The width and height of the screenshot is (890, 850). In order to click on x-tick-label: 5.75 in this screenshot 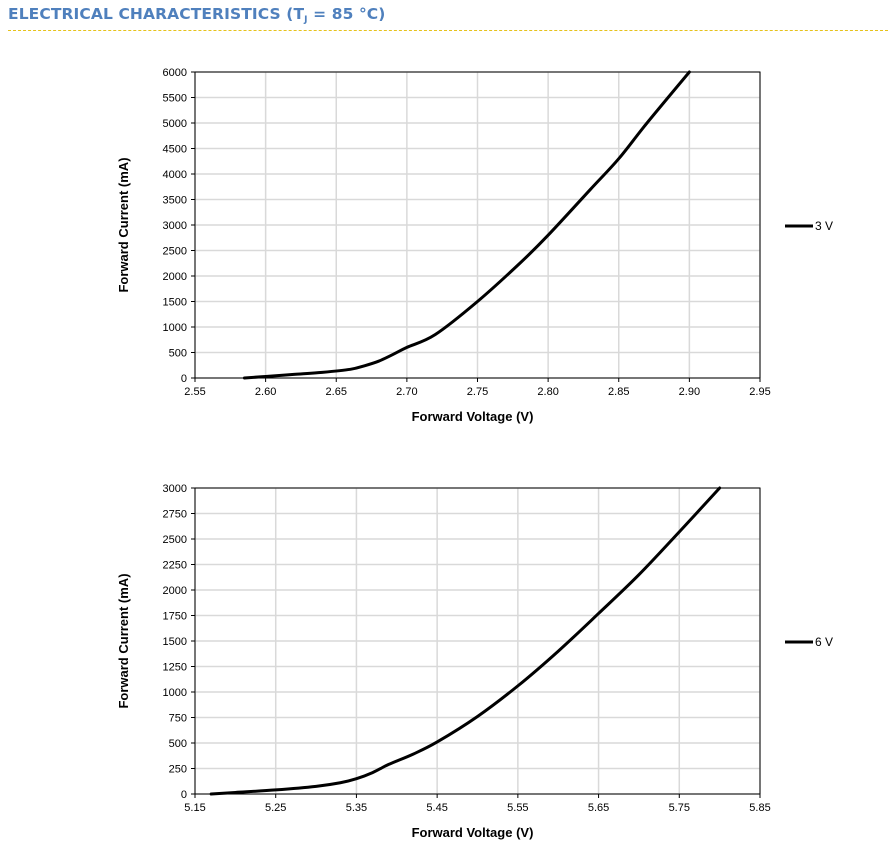, I will do `click(679, 808)`.